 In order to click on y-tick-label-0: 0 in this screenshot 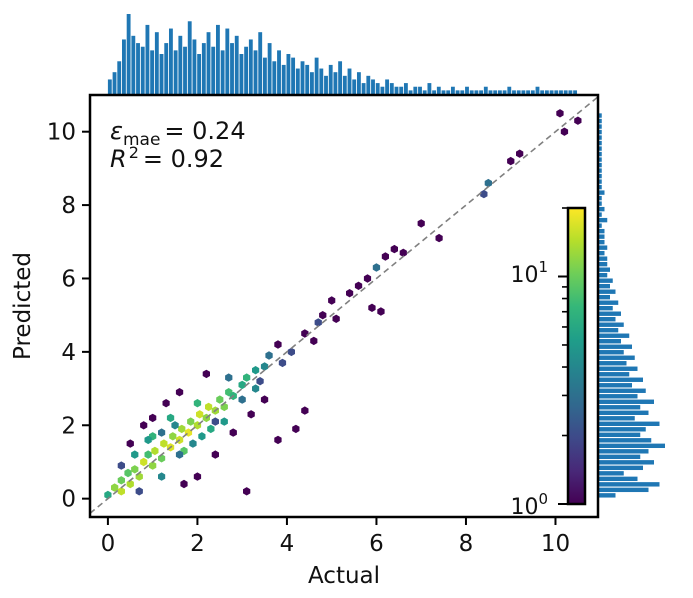, I will do `click(68, 500)`.